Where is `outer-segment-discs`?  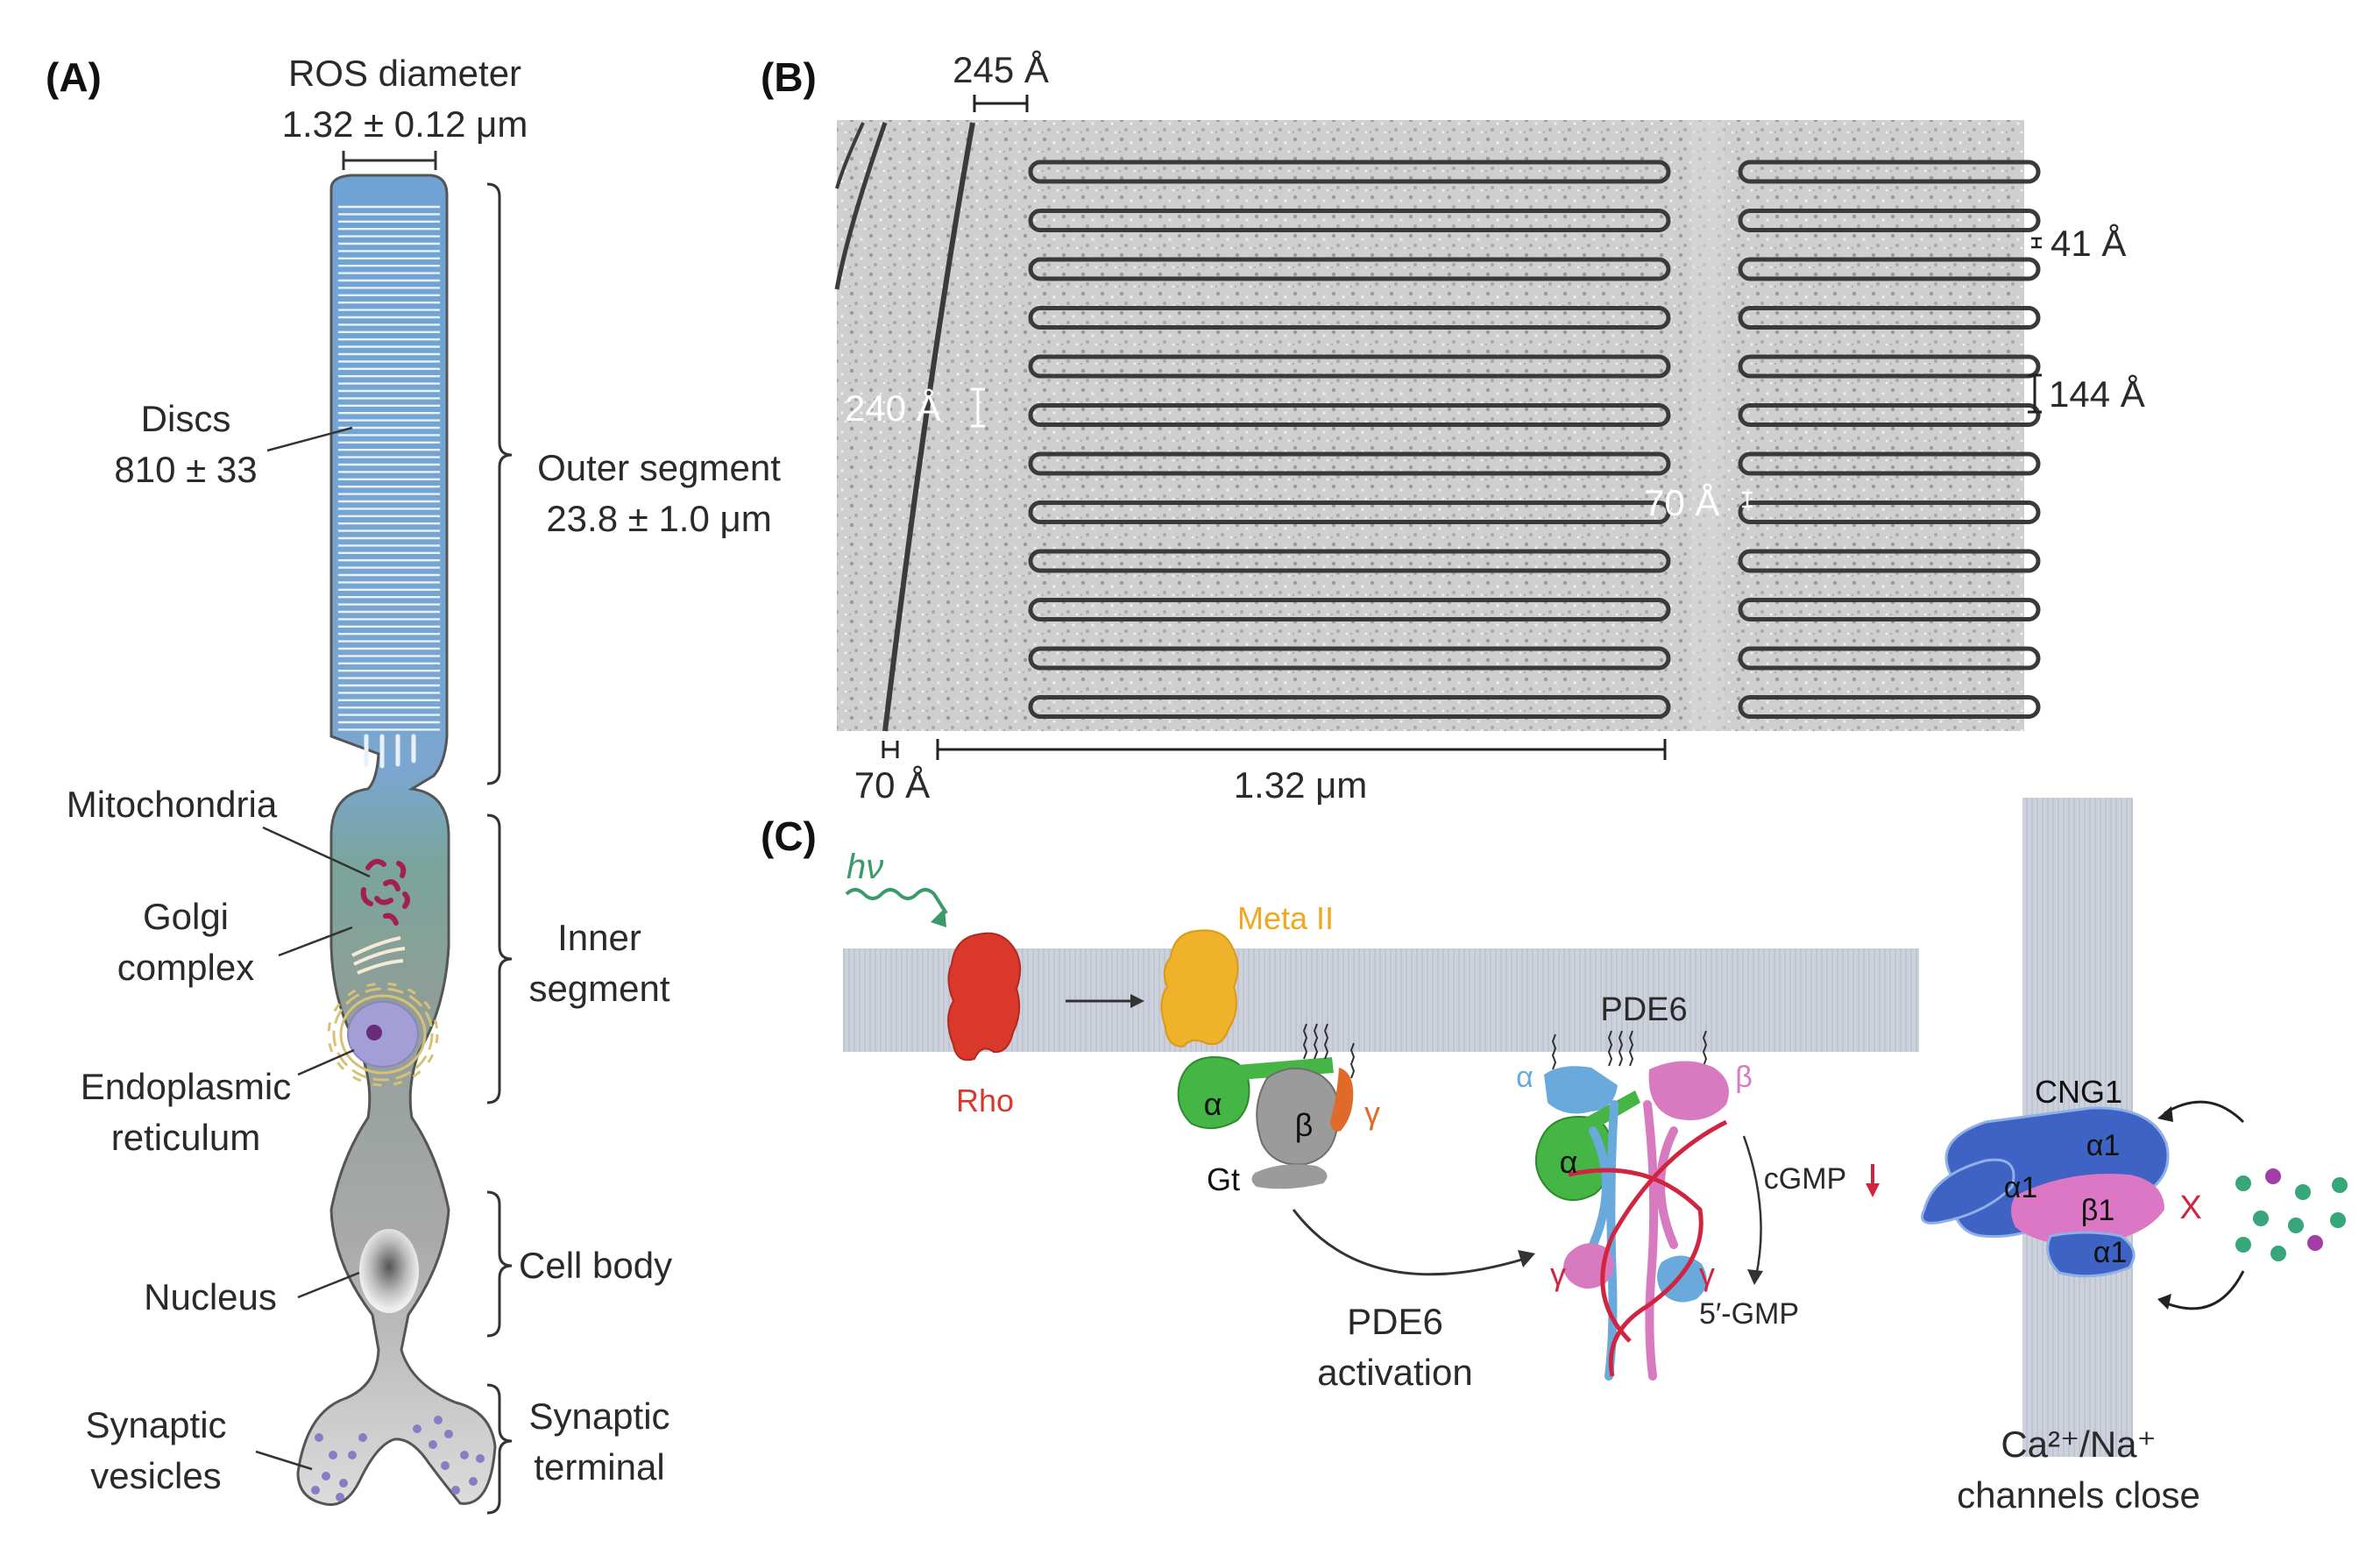 outer-segment-discs is located at coordinates (389, 468).